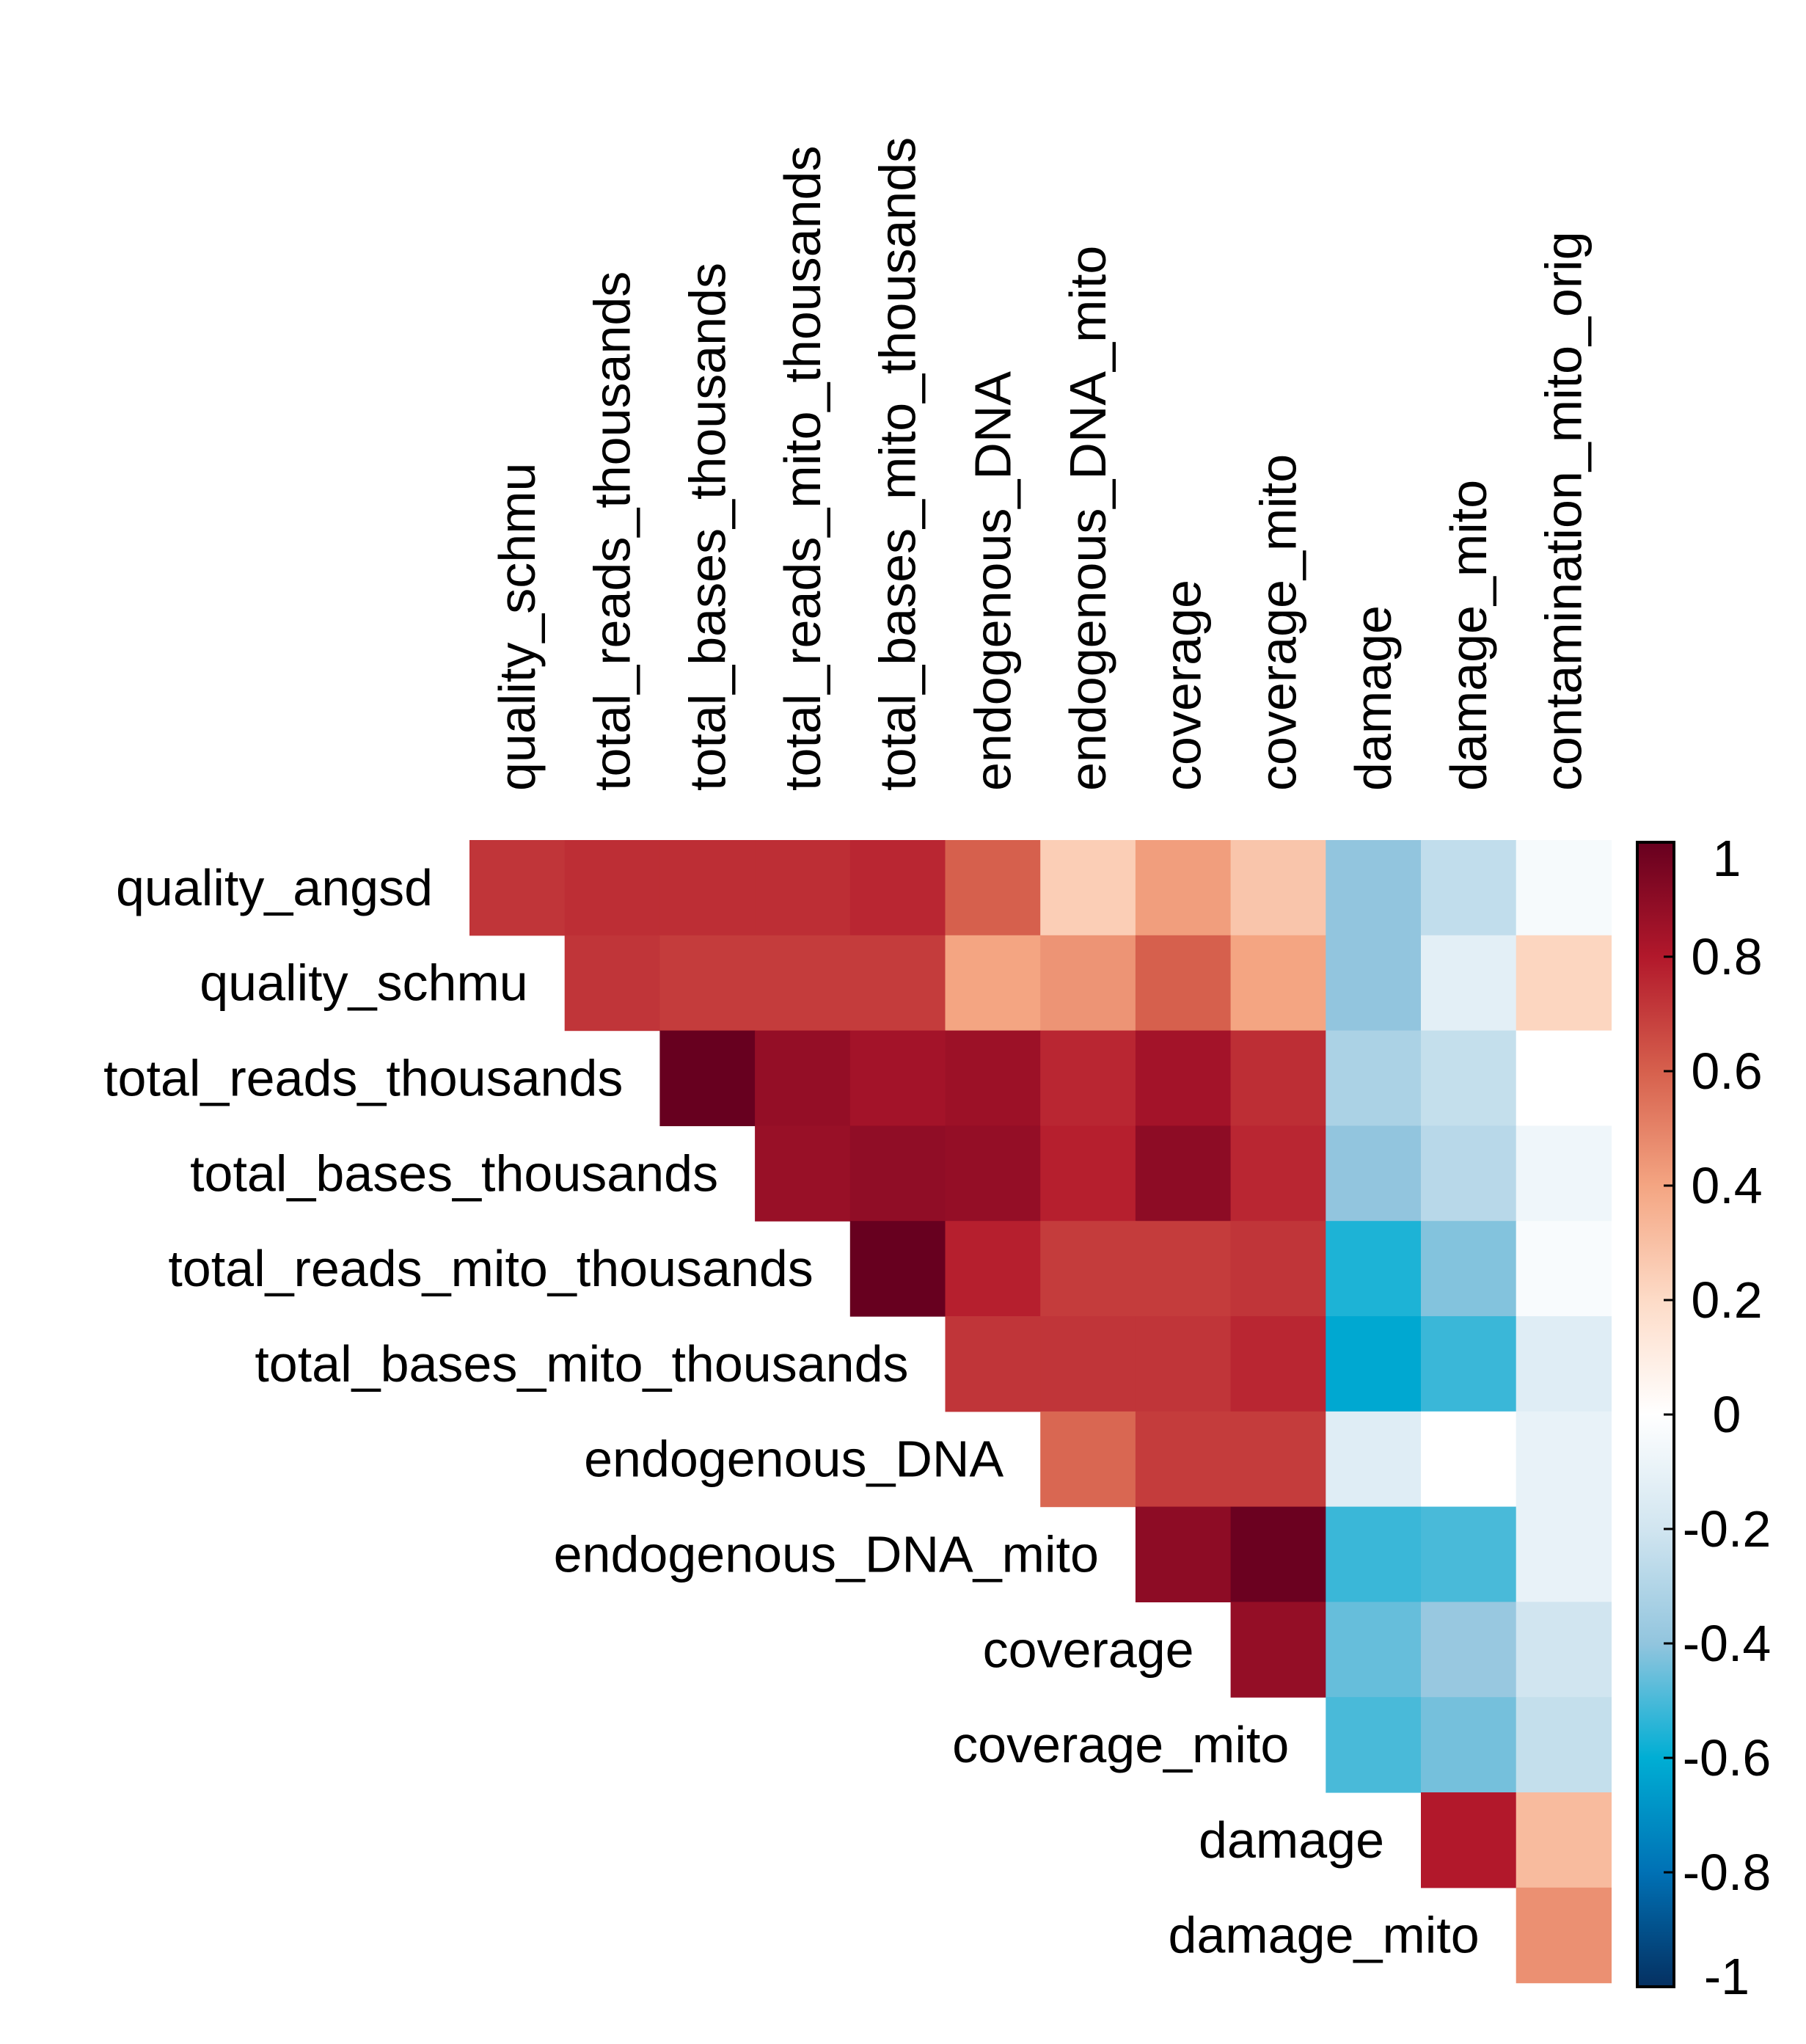 This screenshot has width=1806, height=2044. What do you see at coordinates (1183, 1364) in the screenshot?
I see `cell-total-bases-mito-thousands-coverage` at bounding box center [1183, 1364].